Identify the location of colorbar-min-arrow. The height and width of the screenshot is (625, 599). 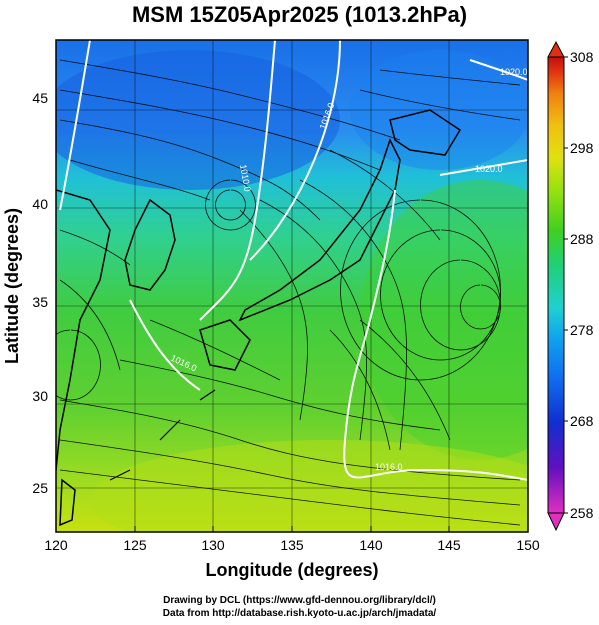
(556, 522).